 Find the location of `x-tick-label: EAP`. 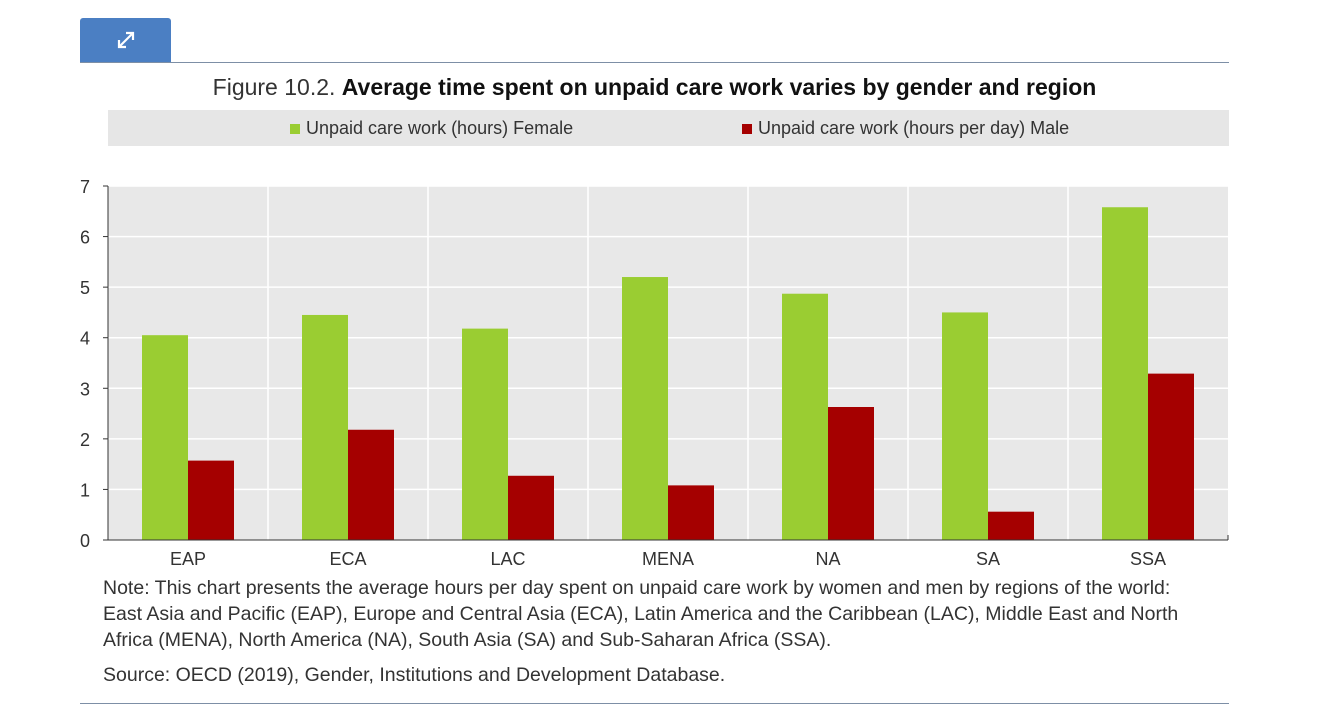

x-tick-label: EAP is located at coordinates (188, 559).